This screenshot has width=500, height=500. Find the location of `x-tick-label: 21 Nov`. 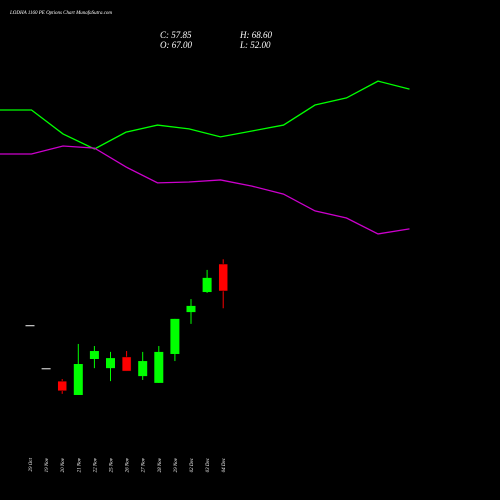

x-tick-label: 21 Nov is located at coordinates (79, 464).